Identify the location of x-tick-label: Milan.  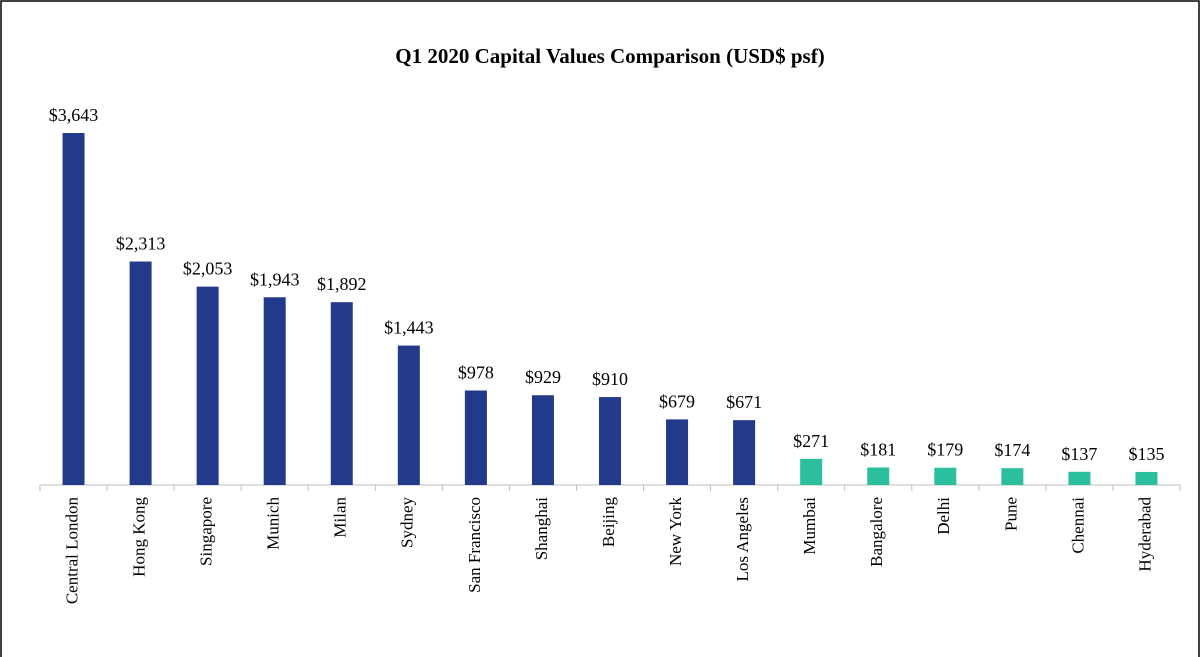
(340, 517).